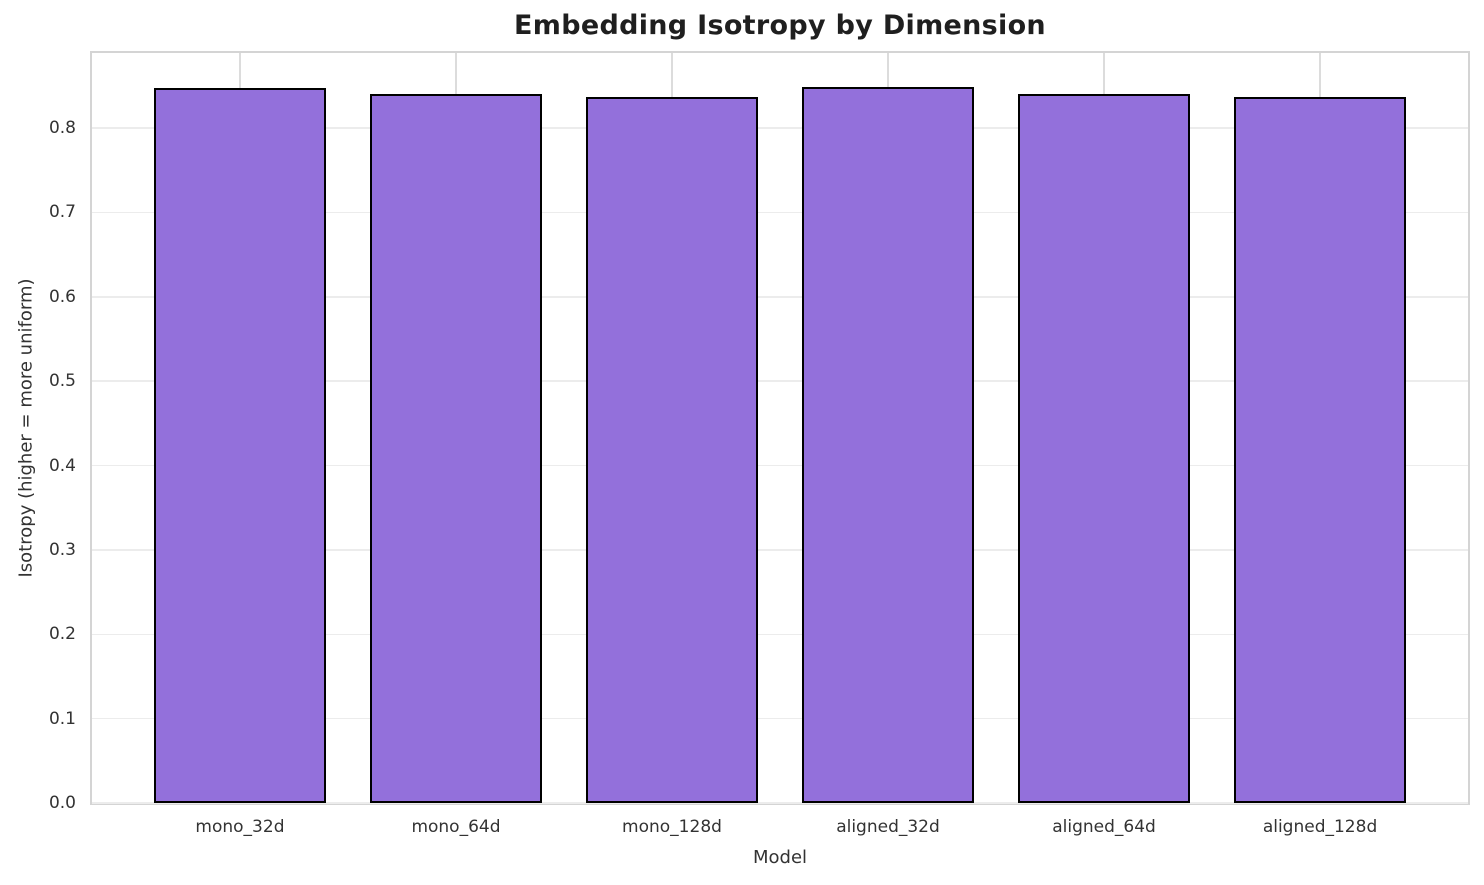 Image resolution: width=1484 pixels, height=885 pixels. Describe the element at coordinates (62, 549) in the screenshot. I see `ytick-label-0.3: 0.3` at that location.